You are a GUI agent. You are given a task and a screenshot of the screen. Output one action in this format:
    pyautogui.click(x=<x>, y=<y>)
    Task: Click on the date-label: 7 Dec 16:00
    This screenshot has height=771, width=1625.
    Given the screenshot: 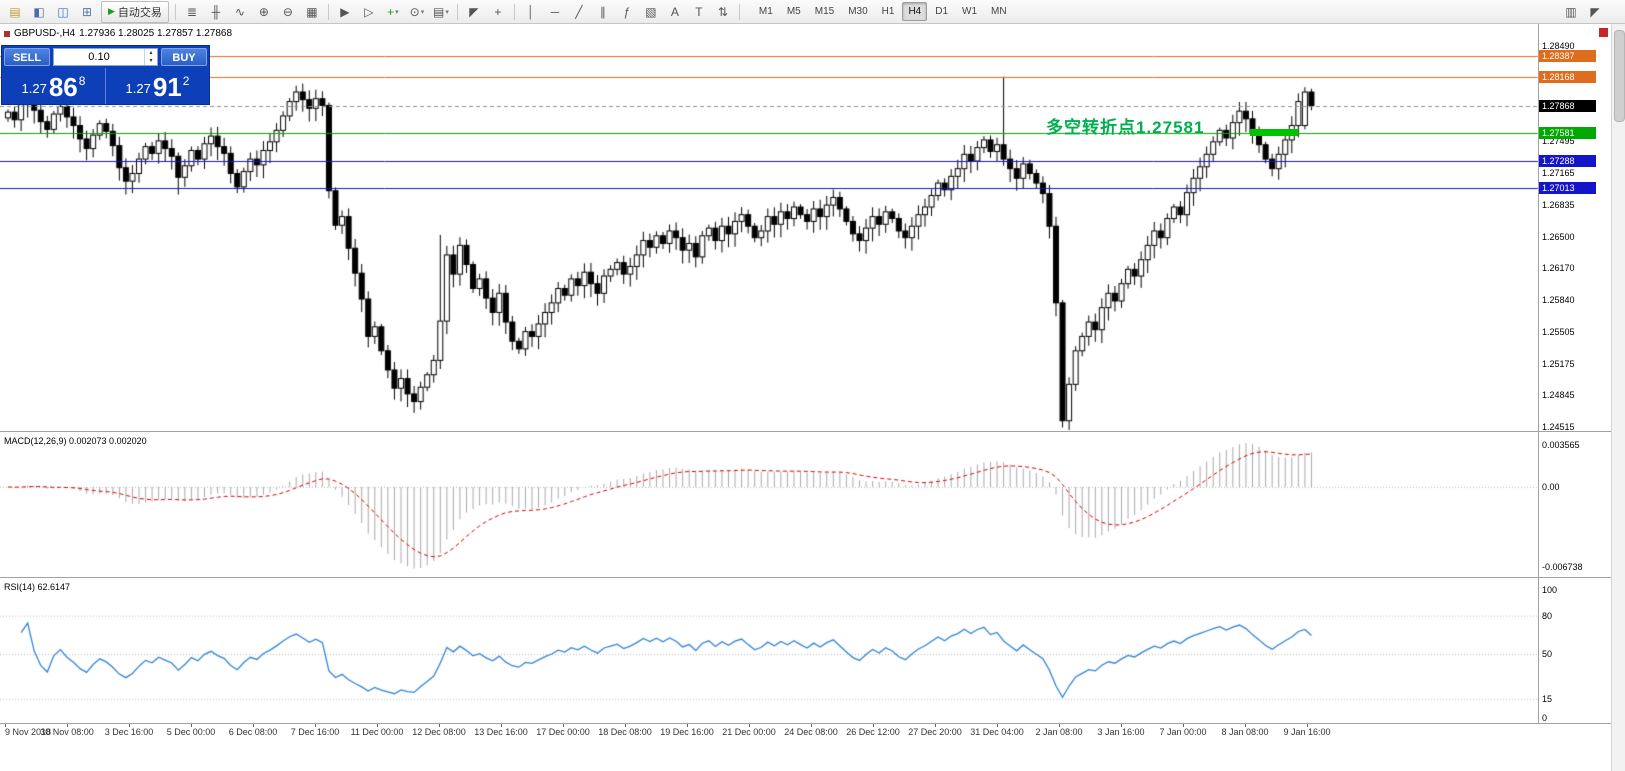 What is the action you would take?
    pyautogui.click(x=315, y=732)
    